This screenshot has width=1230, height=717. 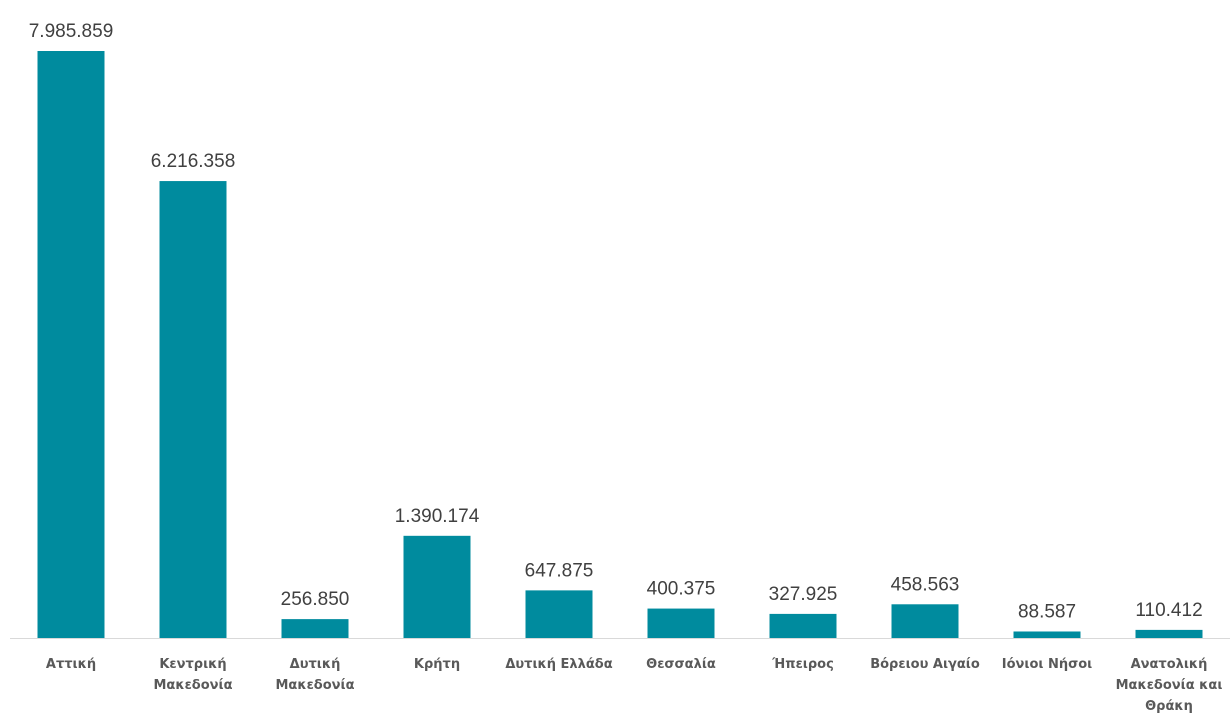 I want to click on category-label: Κεντρική Μακεδονία, so click(x=192, y=675).